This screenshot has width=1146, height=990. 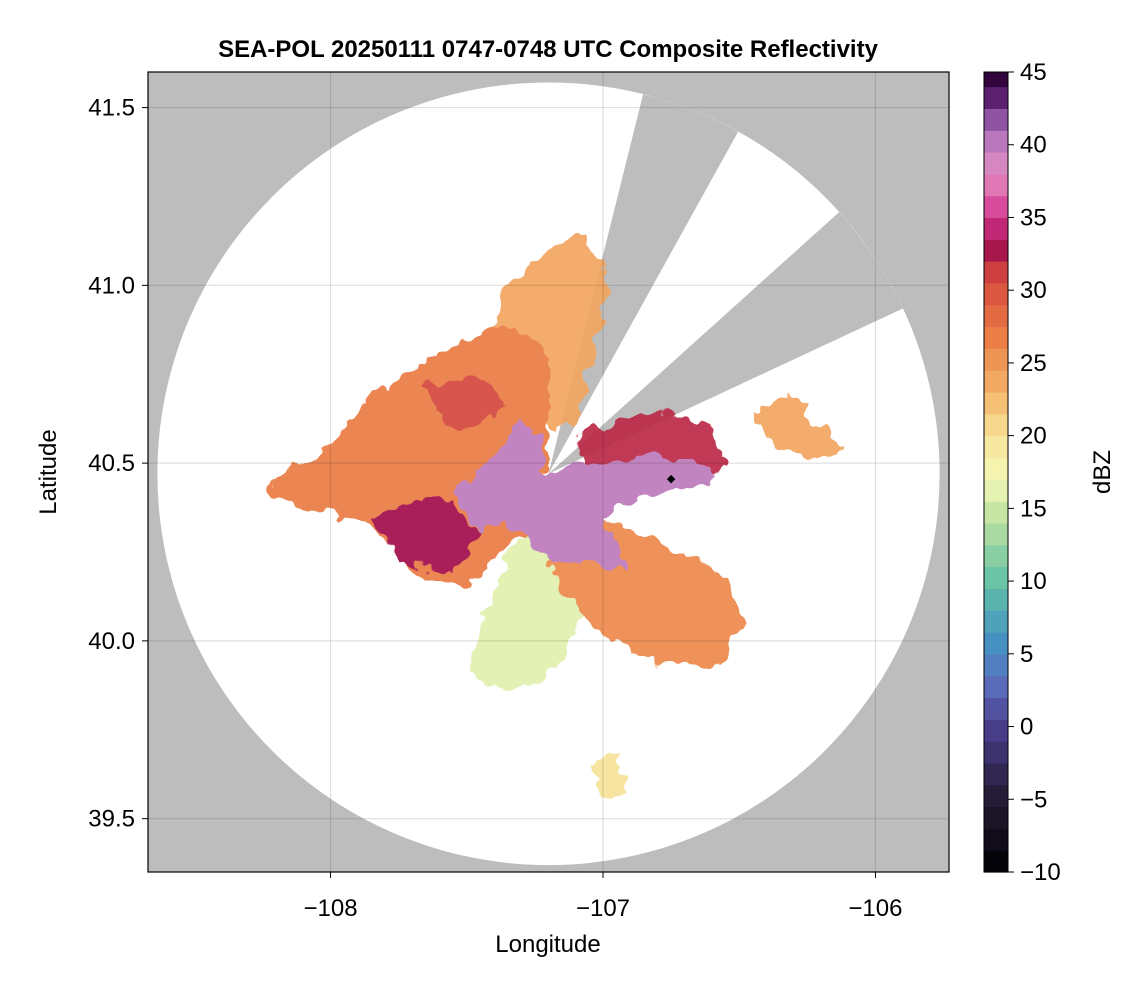 I want to click on echo-core, so click(x=582, y=495).